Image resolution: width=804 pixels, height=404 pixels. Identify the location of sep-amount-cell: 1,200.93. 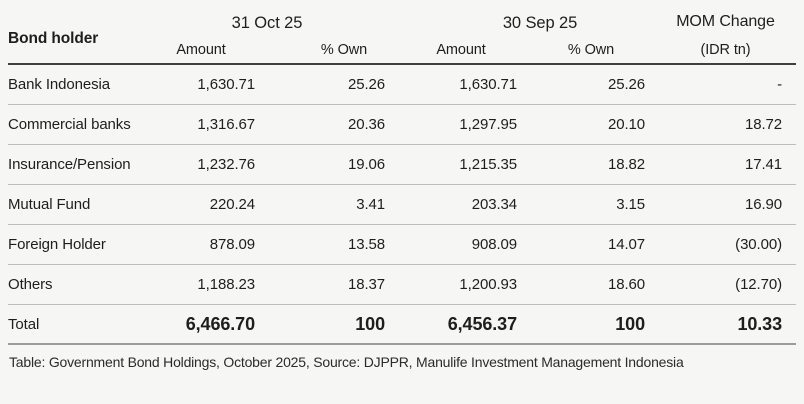
(461, 284).